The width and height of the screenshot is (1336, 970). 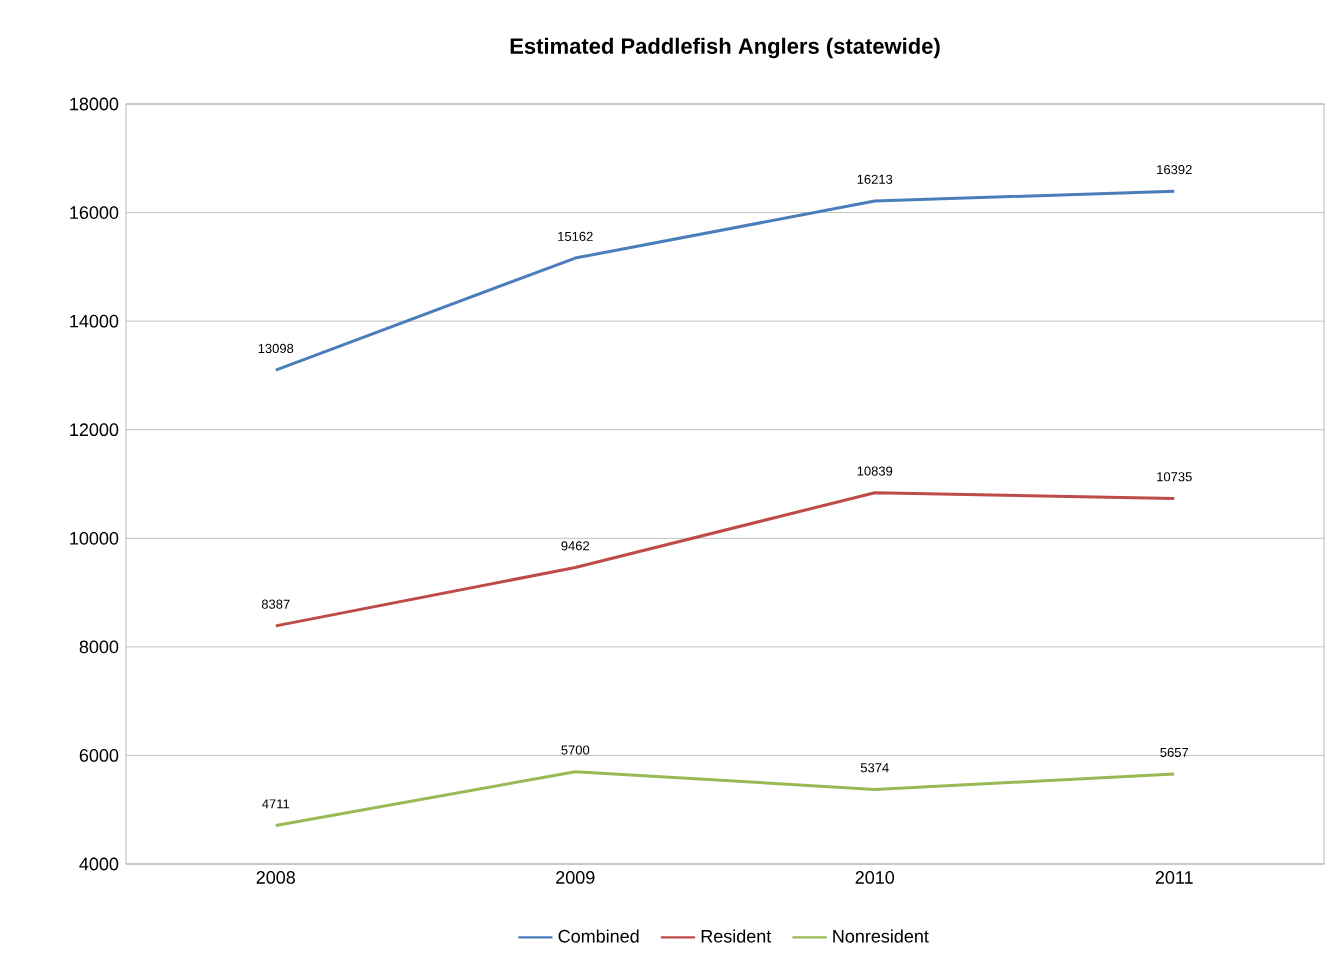 What do you see at coordinates (94, 430) in the screenshot?
I see `y-tick-label: 12000` at bounding box center [94, 430].